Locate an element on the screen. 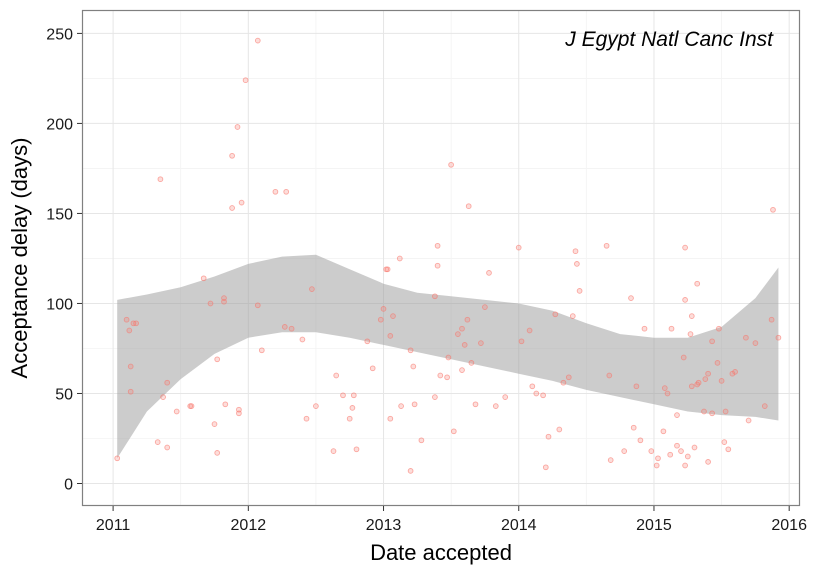 Image resolution: width=825 pixels, height=570 pixels. y-axis-title: Acceptance delay (days) is located at coordinates (19, 258).